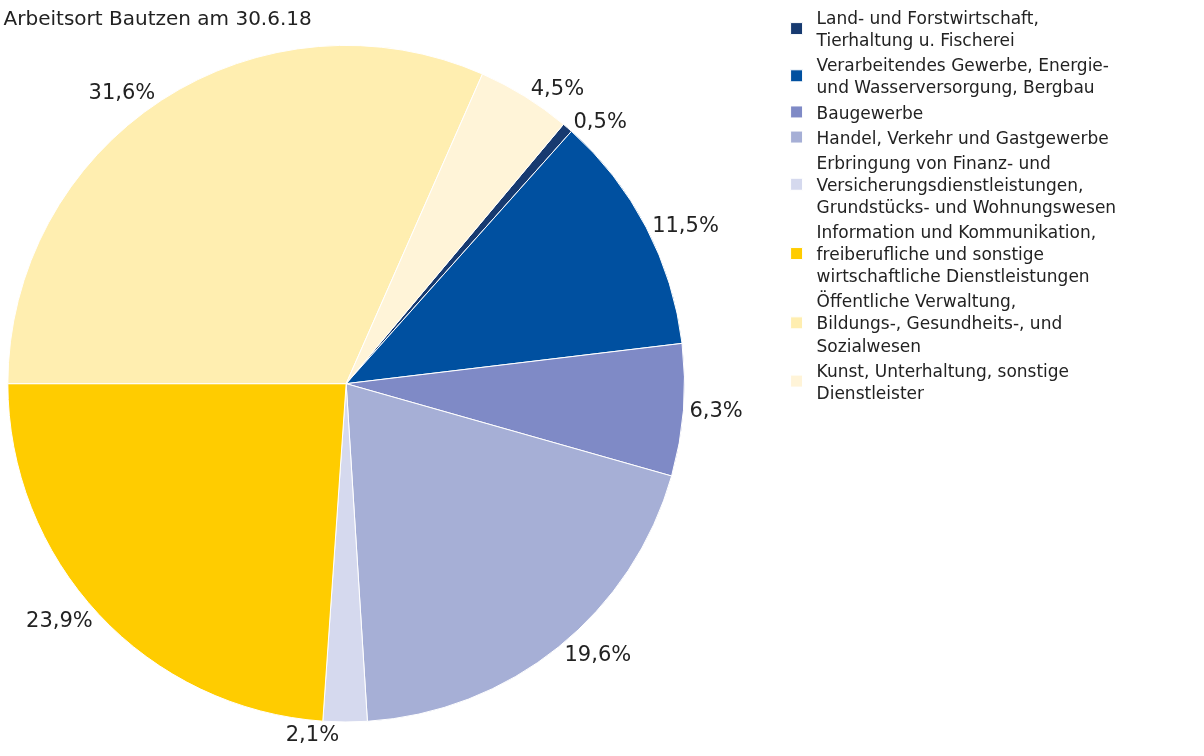  Describe the element at coordinates (557, 87) in the screenshot. I see `data-label: 4,5%` at that location.